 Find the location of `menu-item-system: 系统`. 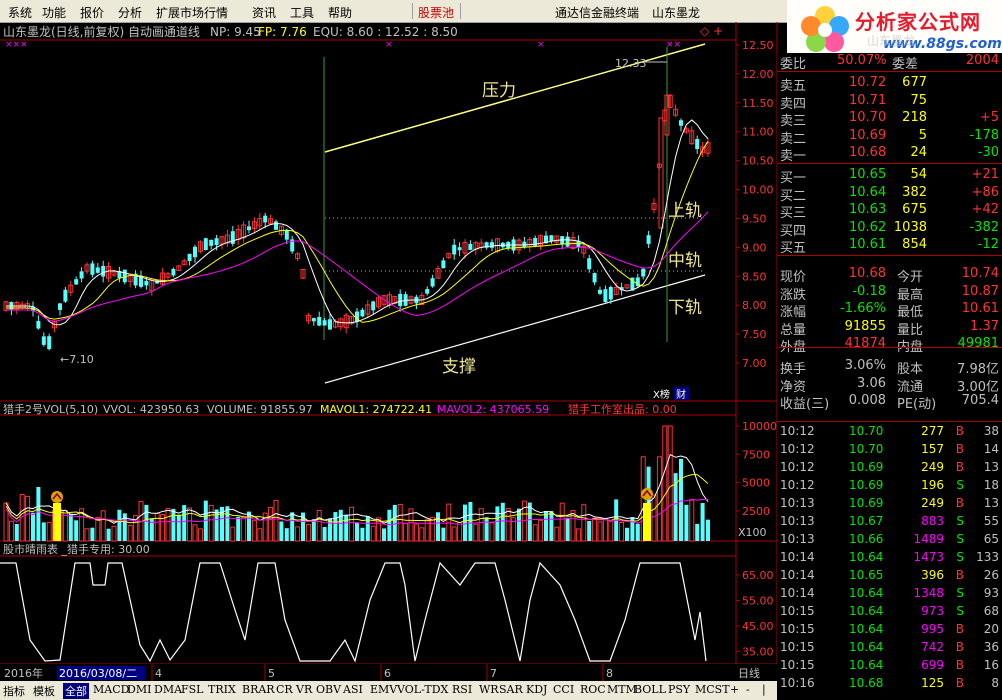

menu-item-system: 系统 is located at coordinates (20, 13).